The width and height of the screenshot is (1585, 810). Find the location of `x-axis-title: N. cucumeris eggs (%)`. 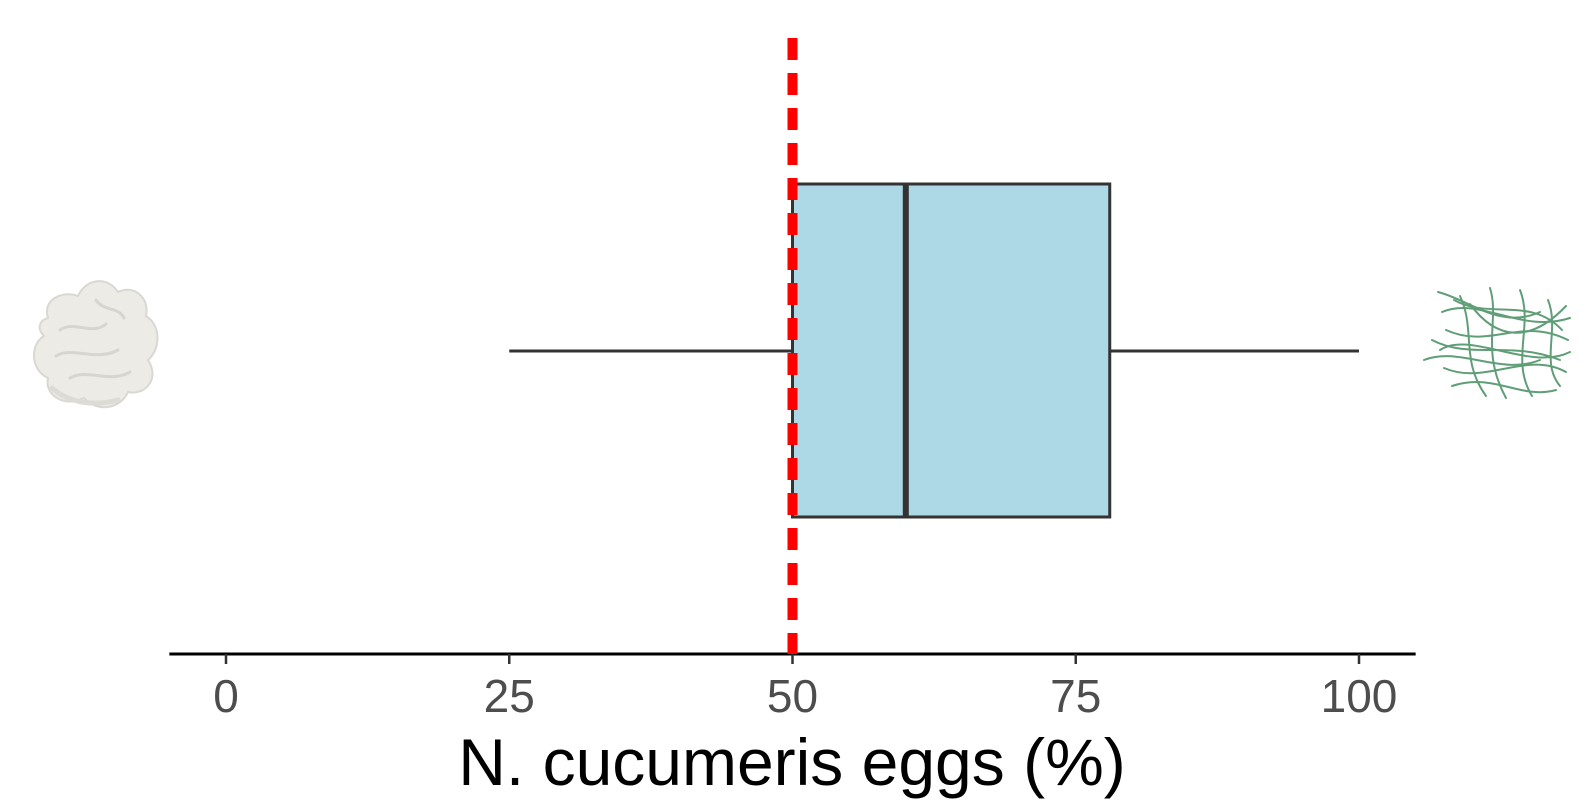

x-axis-title: N. cucumeris eggs (%) is located at coordinates (792, 762).